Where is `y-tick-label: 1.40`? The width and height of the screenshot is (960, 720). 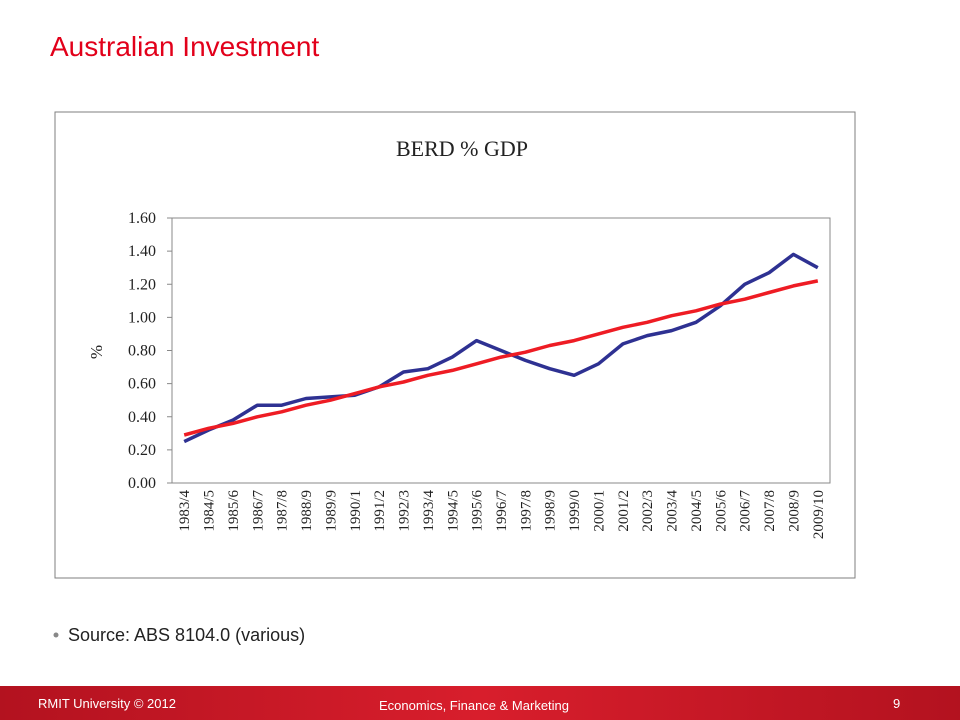 y-tick-label: 1.40 is located at coordinates (142, 251).